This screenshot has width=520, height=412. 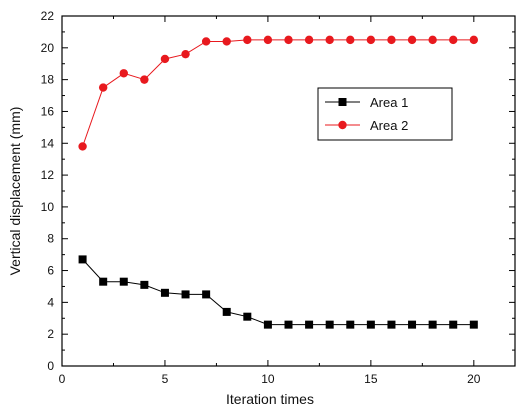 I want to click on y-tick-label: 14, so click(x=48, y=143).